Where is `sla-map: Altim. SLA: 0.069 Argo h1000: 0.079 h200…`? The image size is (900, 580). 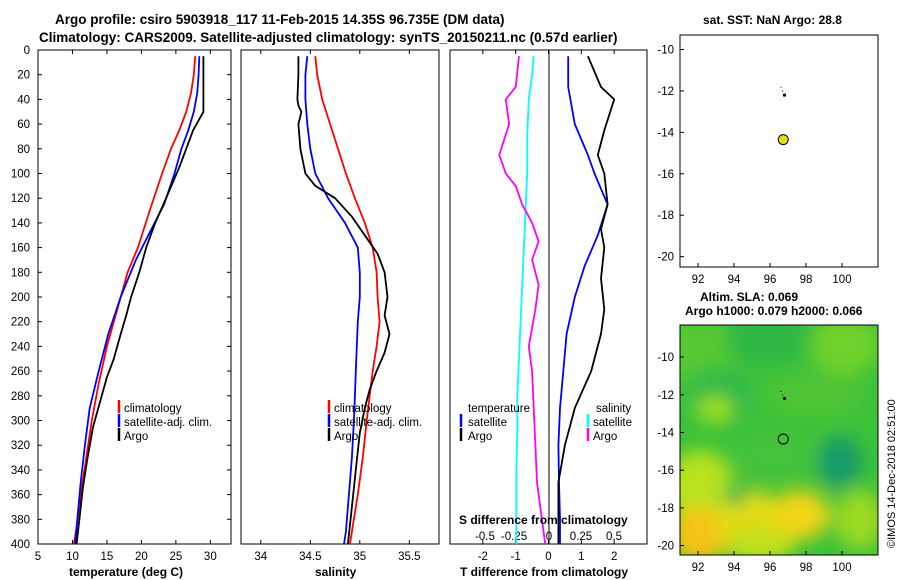 sla-map: Altim. SLA: 0.069 Argo h1000: 0.079 h200… is located at coordinates (768, 432).